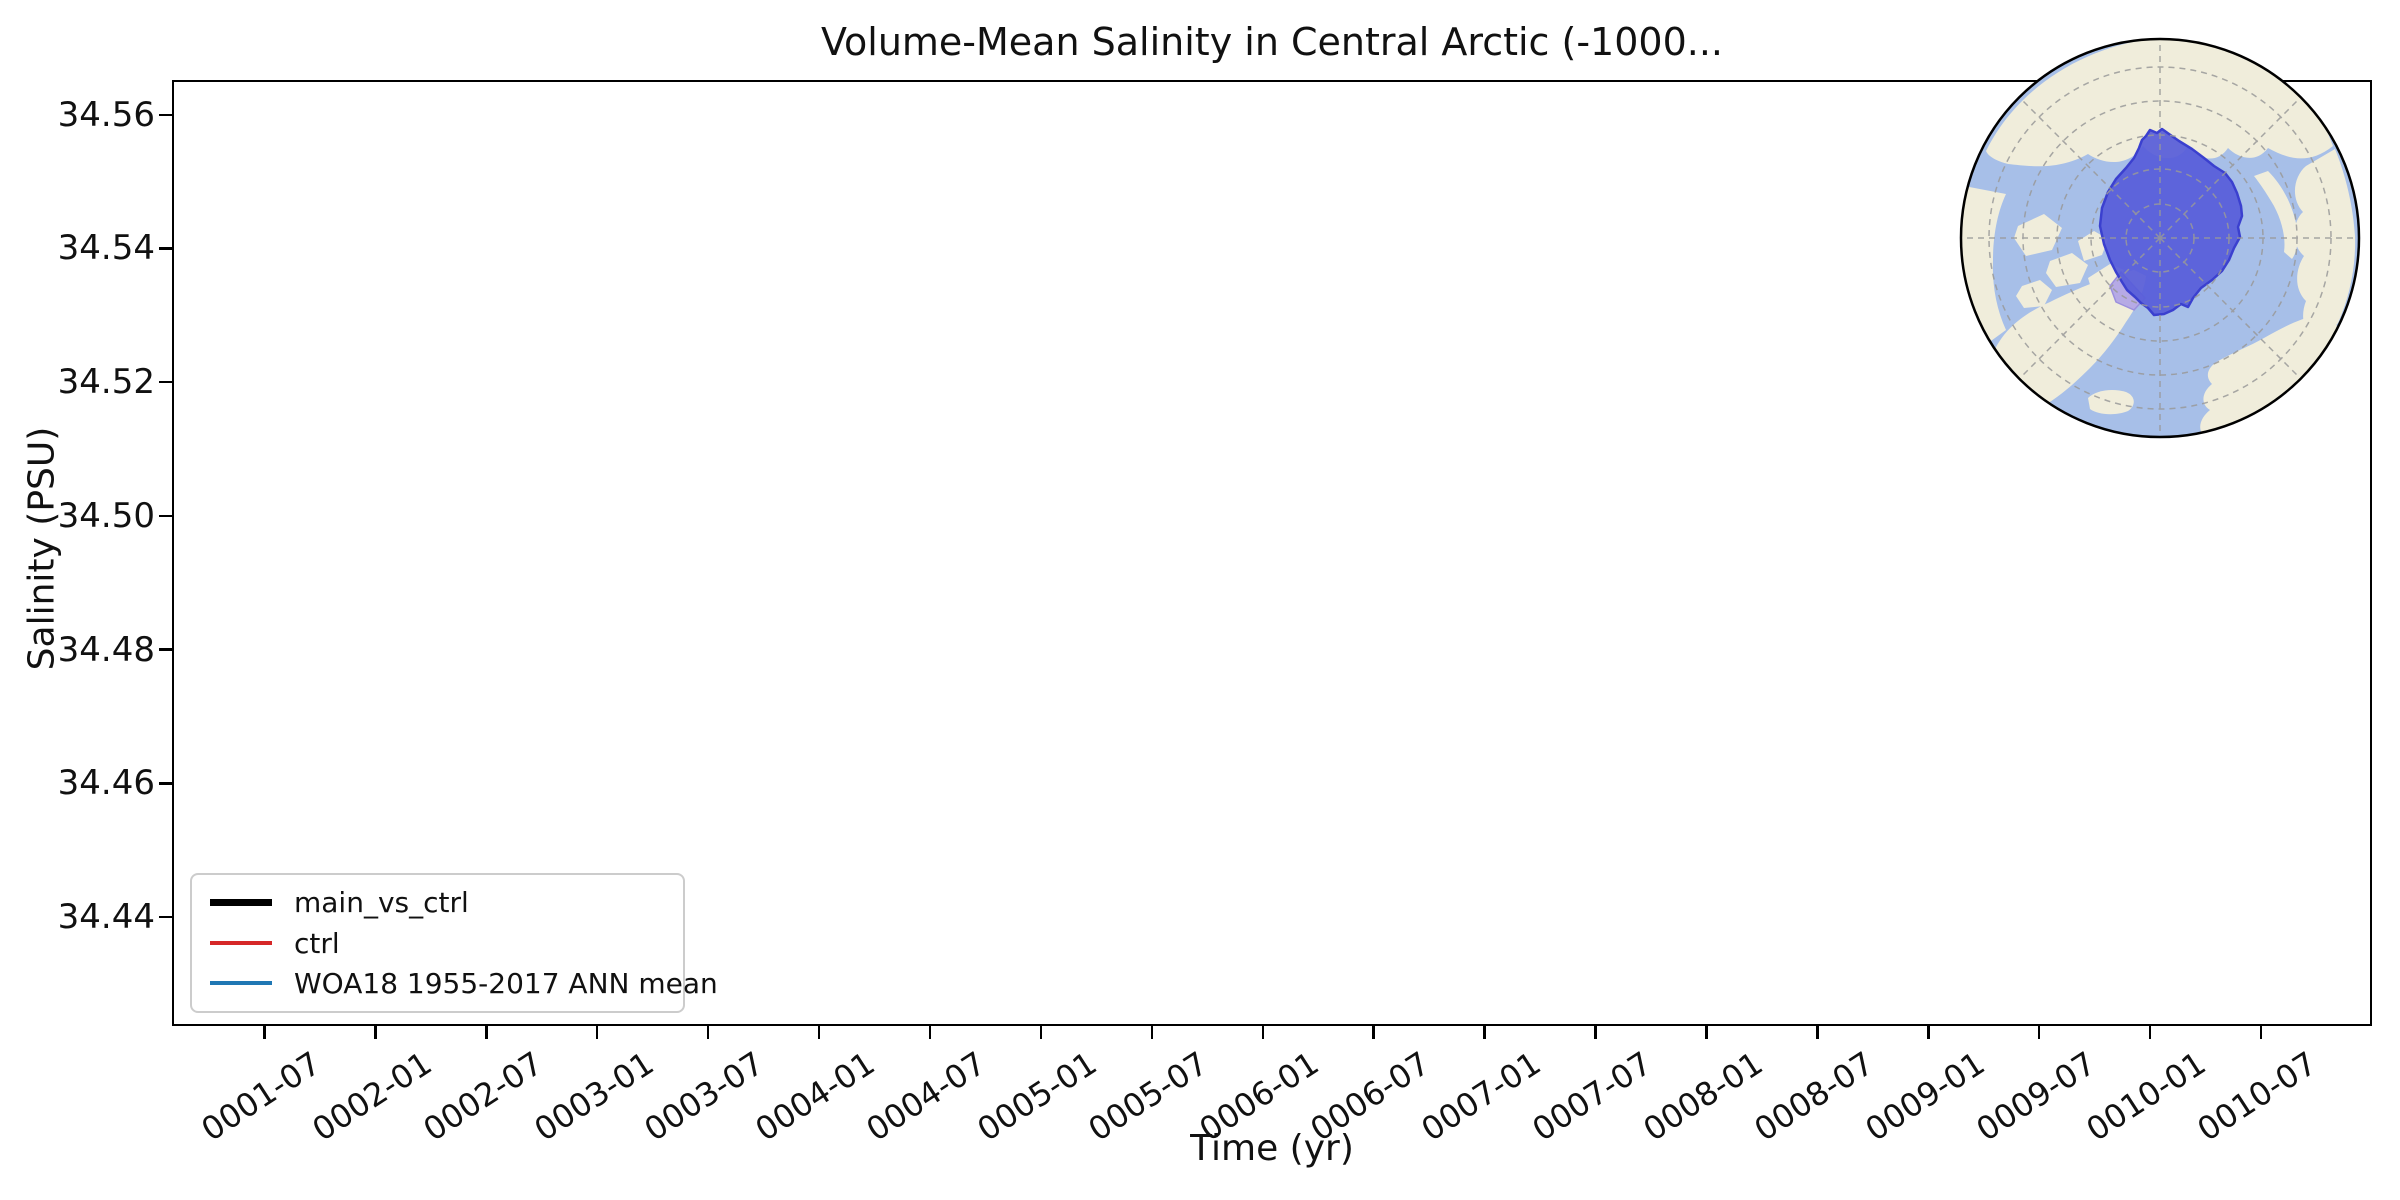 The height and width of the screenshot is (1200, 2400). I want to click on y-tick-label: 34.46, so click(106, 783).